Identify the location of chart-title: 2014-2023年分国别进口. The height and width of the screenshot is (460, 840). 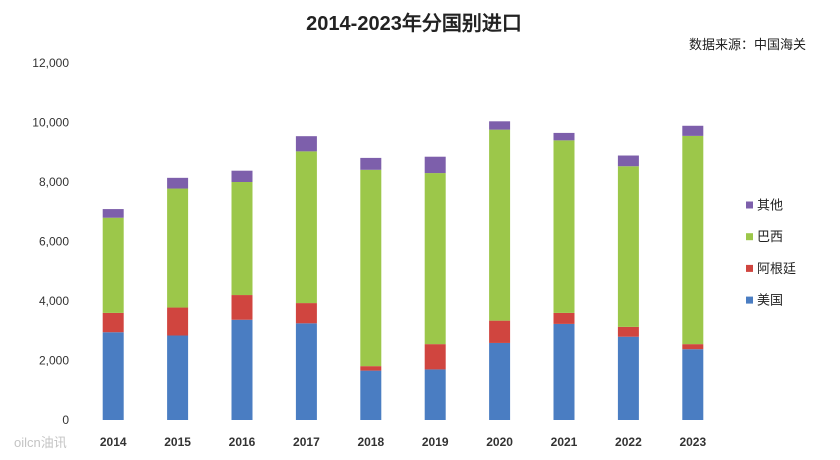
(414, 23).